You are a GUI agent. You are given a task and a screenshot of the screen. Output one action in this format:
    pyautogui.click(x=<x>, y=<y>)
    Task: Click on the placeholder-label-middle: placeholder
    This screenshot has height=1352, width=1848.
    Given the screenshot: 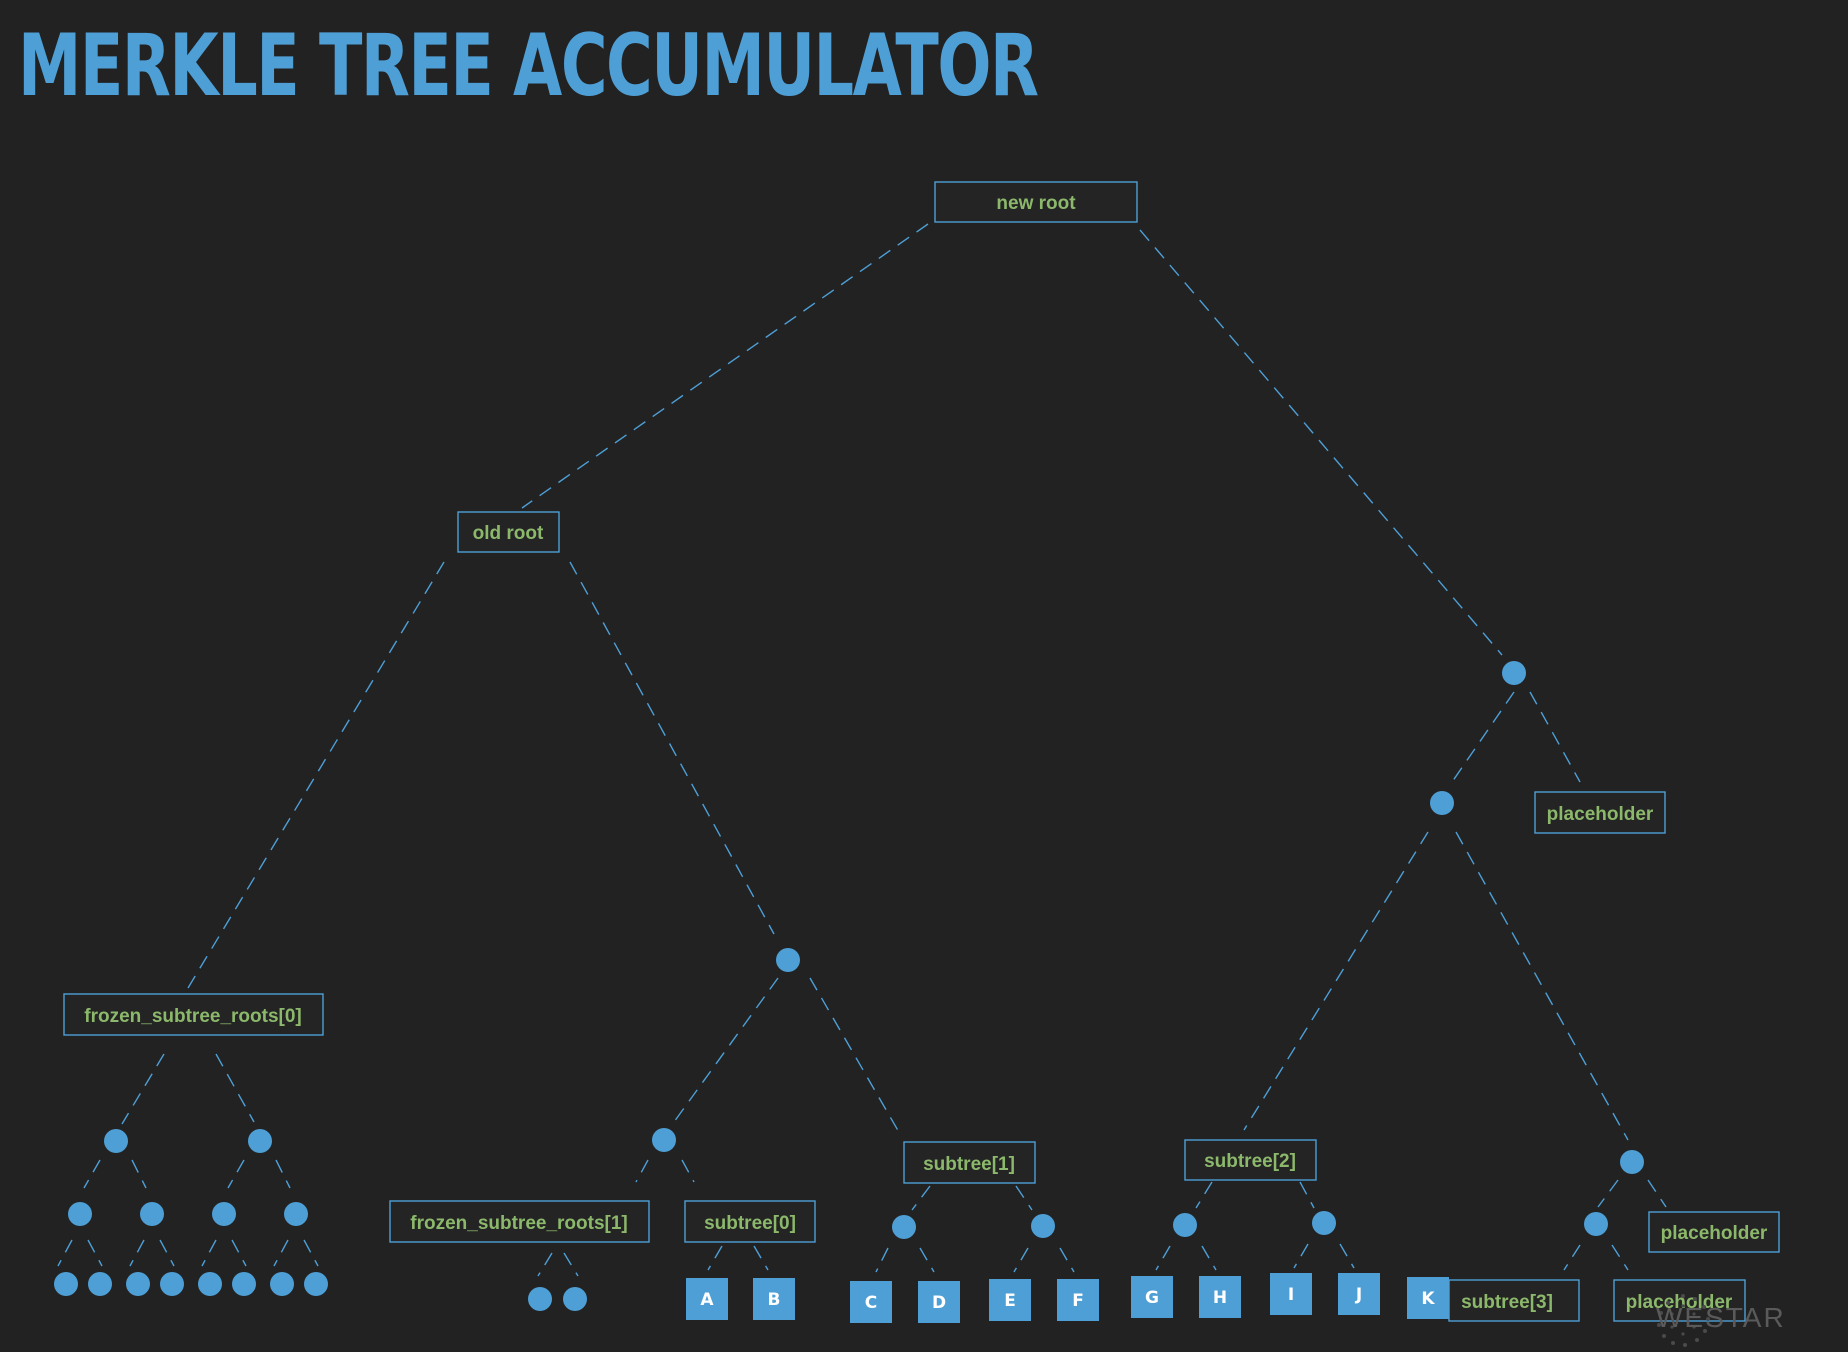 What is the action you would take?
    pyautogui.click(x=1714, y=1232)
    